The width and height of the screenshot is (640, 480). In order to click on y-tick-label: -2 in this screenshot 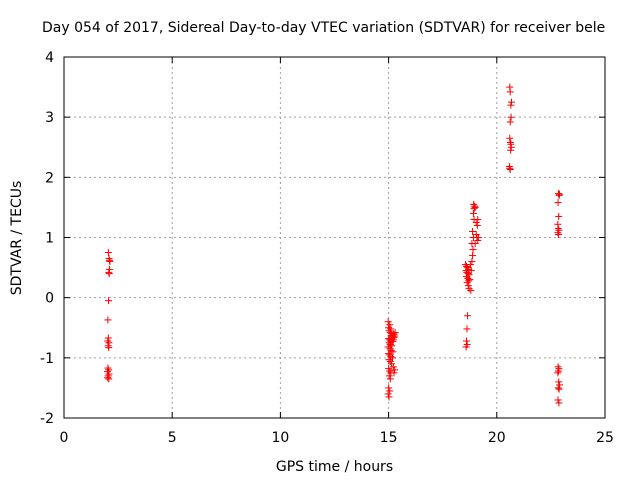, I will do `click(47, 419)`.